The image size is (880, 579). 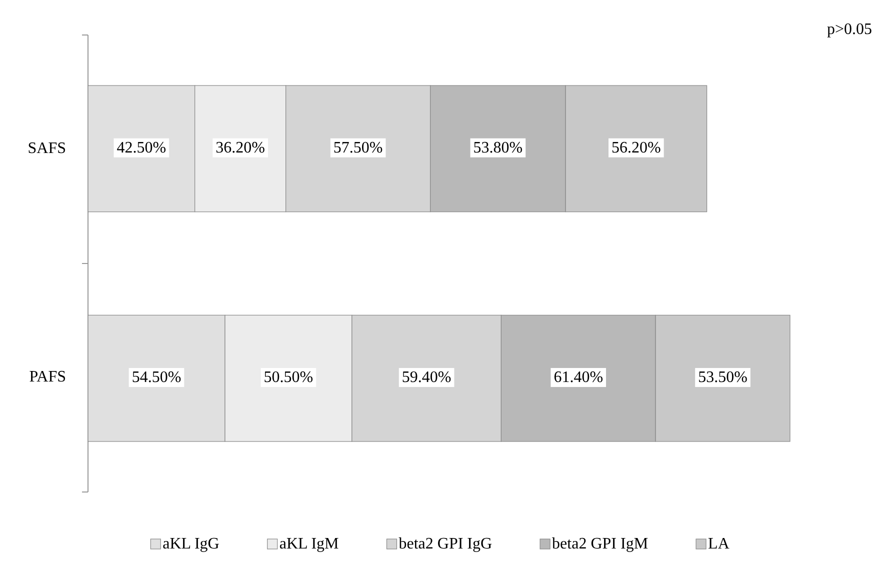 I want to click on data-label: 56.20%, so click(x=636, y=147).